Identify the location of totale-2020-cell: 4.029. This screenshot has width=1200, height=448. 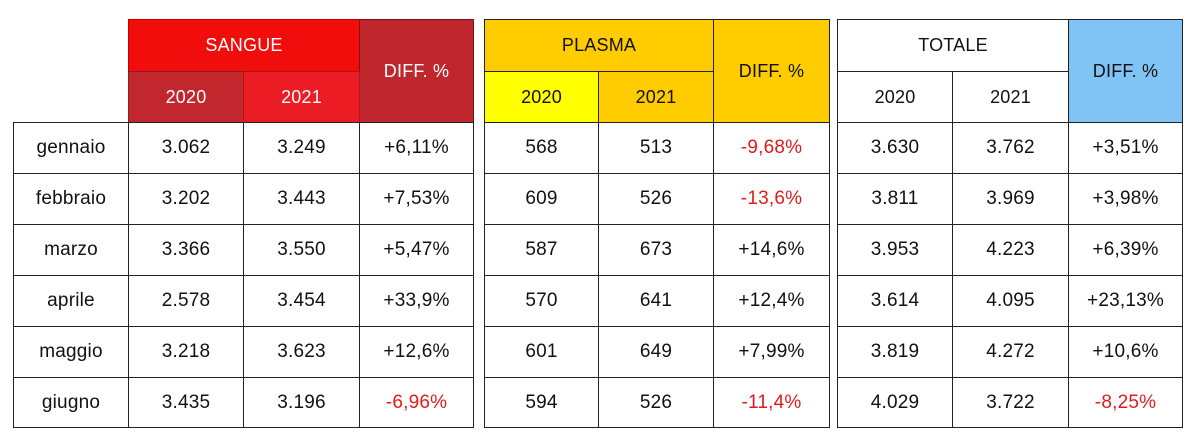
(895, 402).